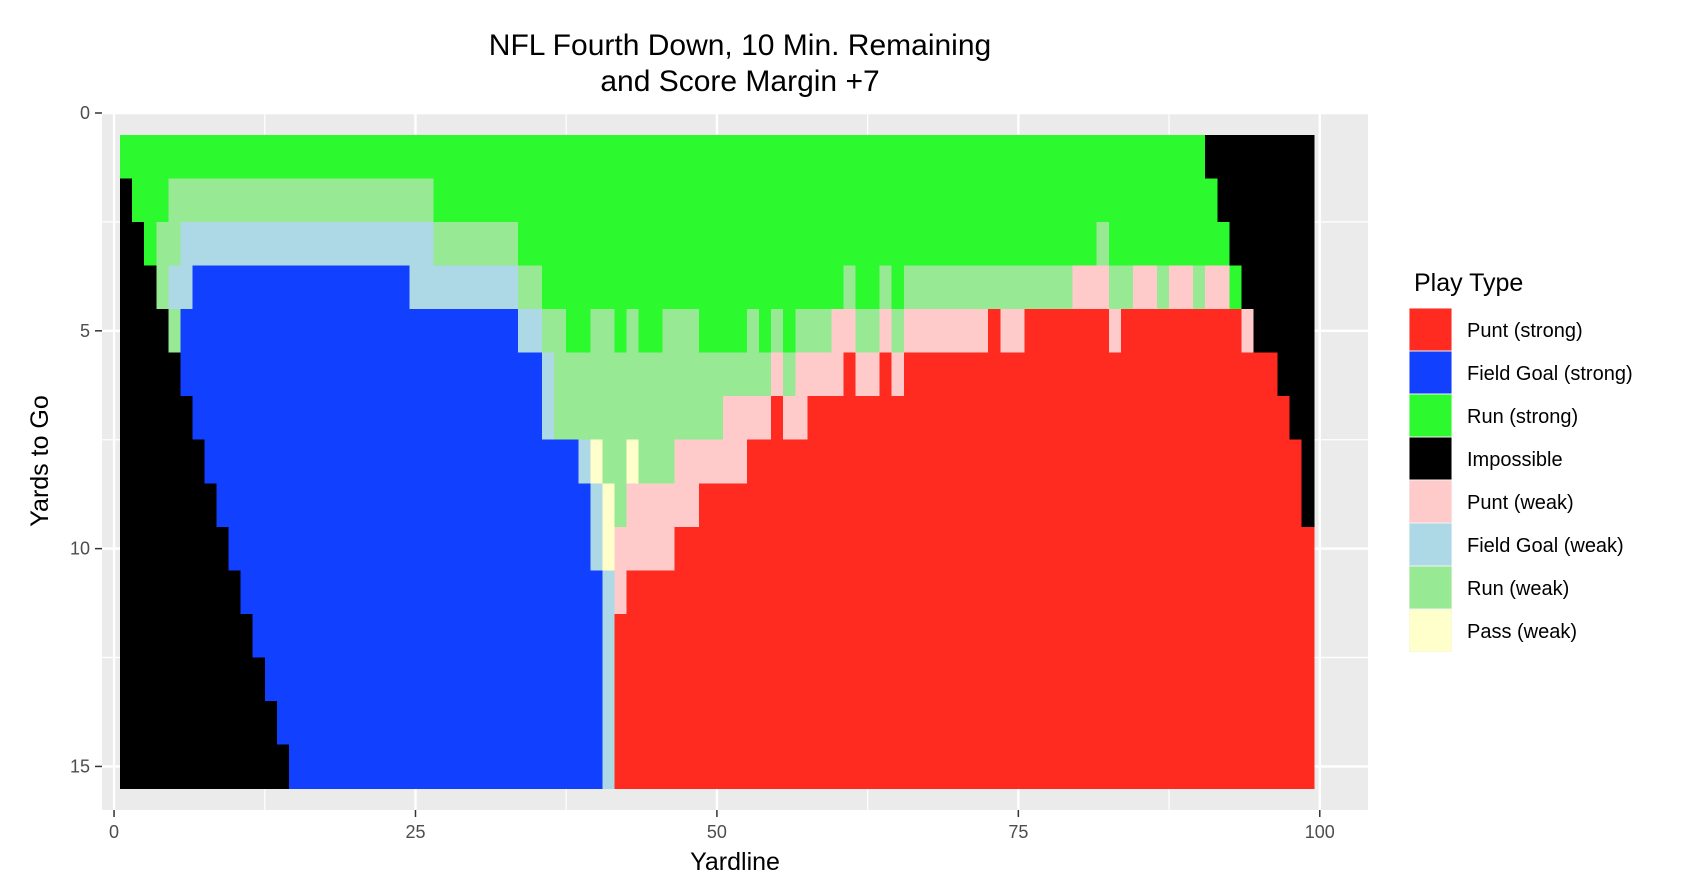  Describe the element at coordinates (1430, 544) in the screenshot. I see `legend-swatch-fw` at that location.